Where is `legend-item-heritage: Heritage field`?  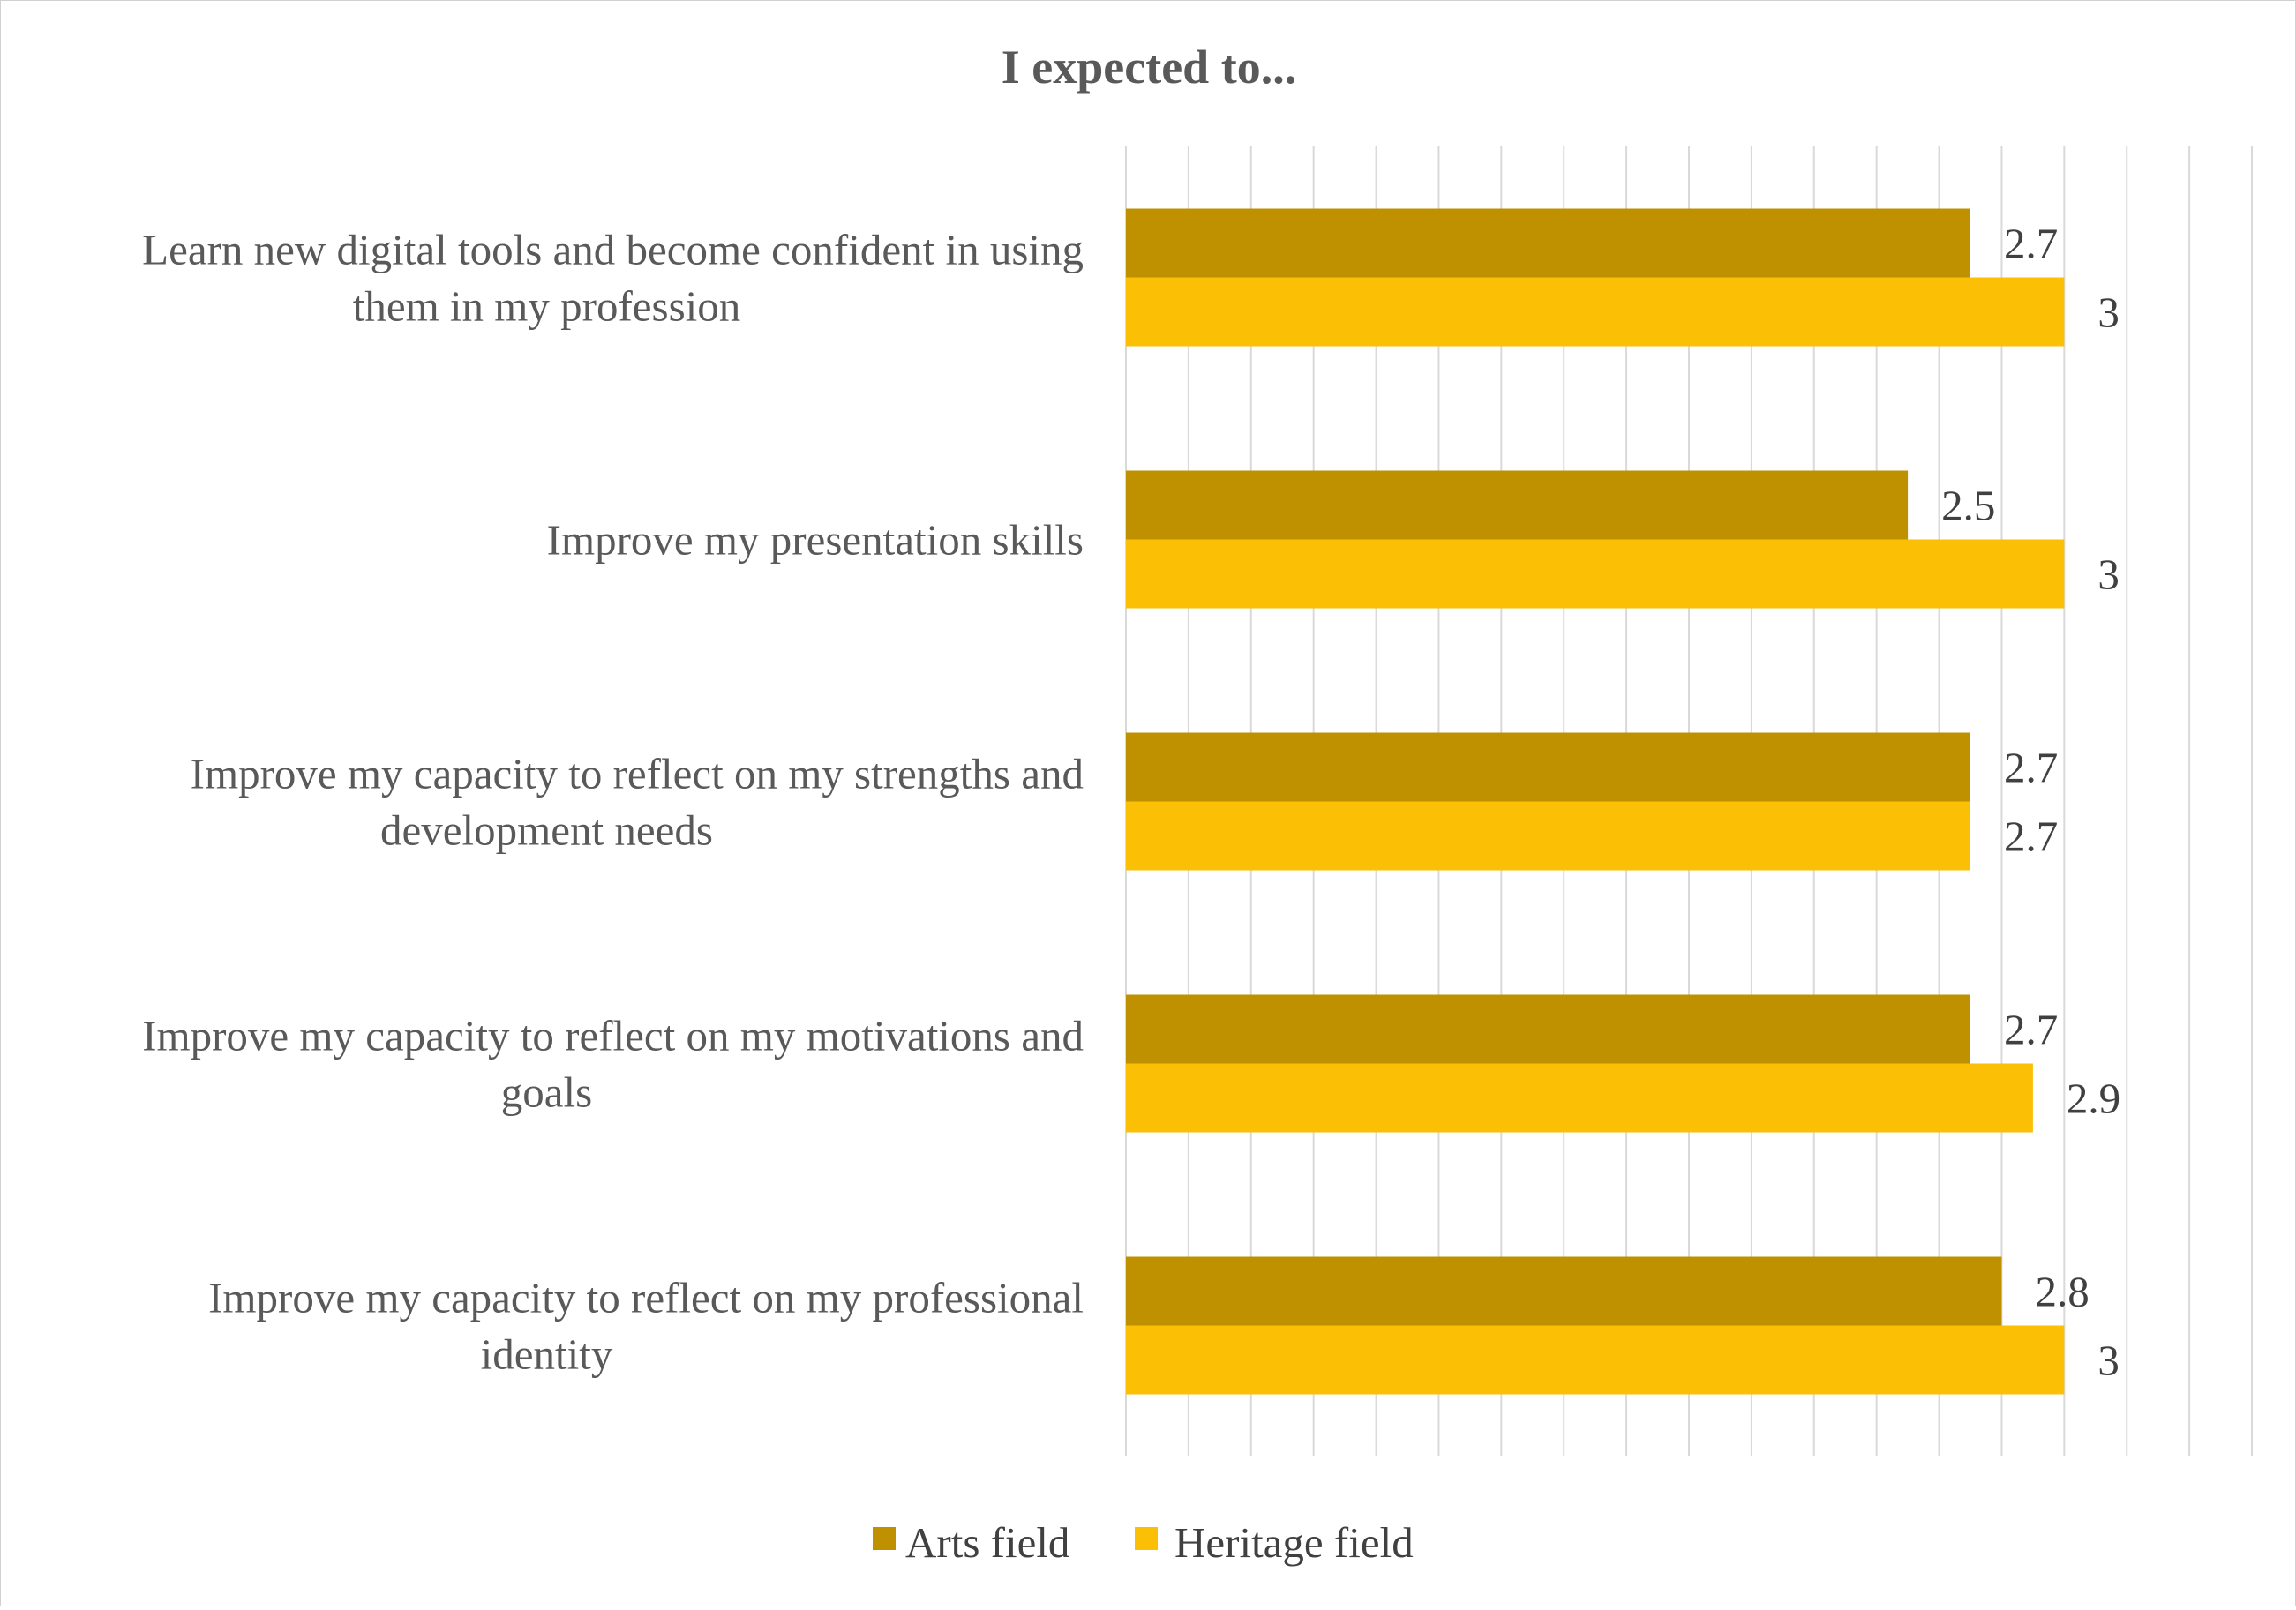
legend-item-heritage: Heritage field is located at coordinates (1274, 1542).